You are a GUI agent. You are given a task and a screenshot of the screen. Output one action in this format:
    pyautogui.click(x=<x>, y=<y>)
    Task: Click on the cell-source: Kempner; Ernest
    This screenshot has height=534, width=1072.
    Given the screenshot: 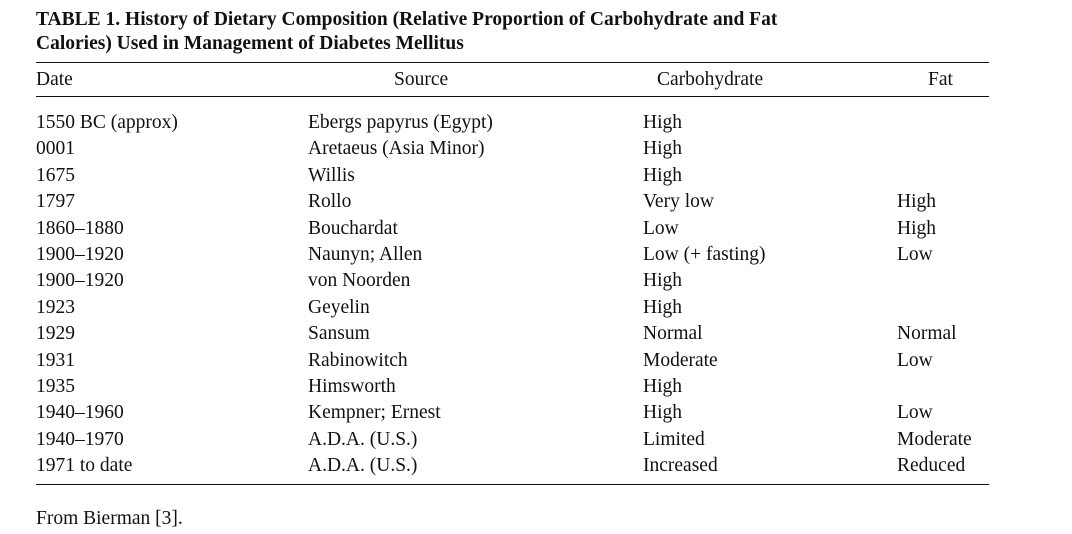 What is the action you would take?
    pyautogui.click(x=374, y=413)
    